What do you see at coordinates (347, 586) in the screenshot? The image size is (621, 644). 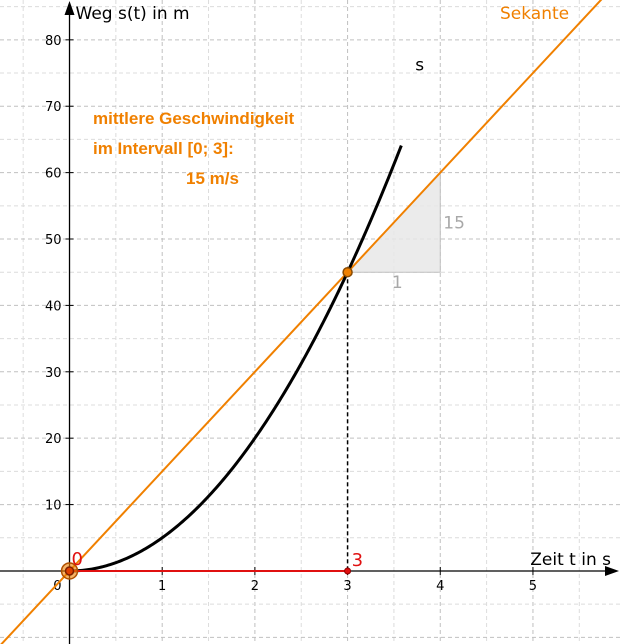 I see `x-tick-label: 3` at bounding box center [347, 586].